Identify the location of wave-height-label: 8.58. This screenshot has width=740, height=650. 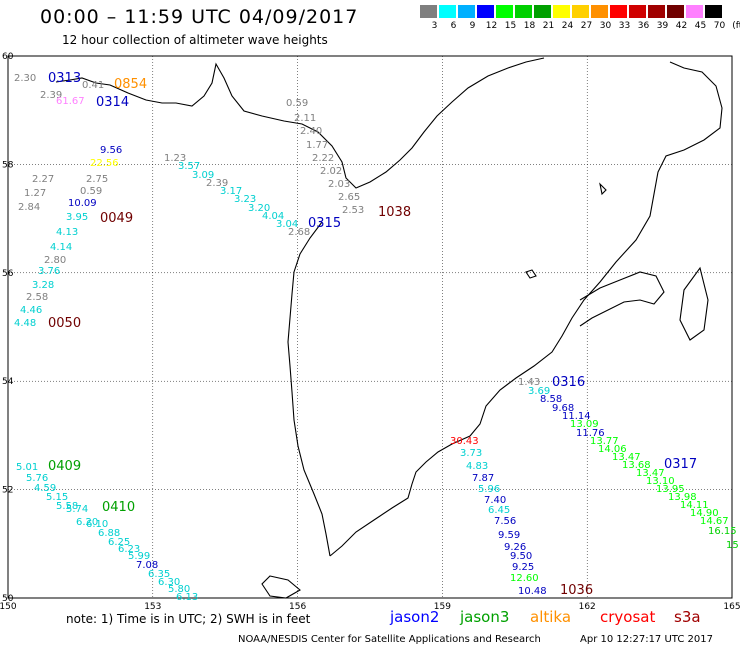
(551, 399).